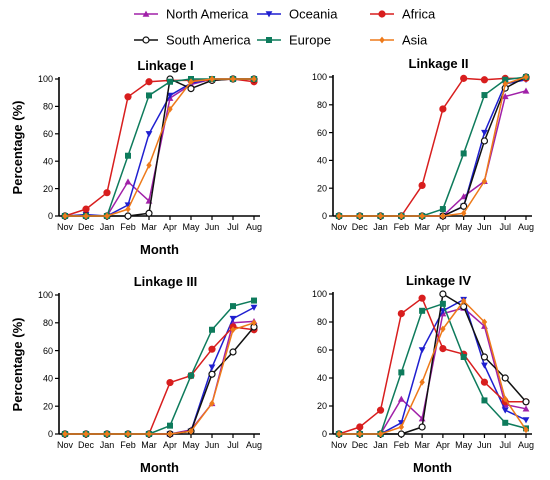 The height and width of the screenshot is (480, 550). I want to click on legend-item: North America, so click(191, 14).